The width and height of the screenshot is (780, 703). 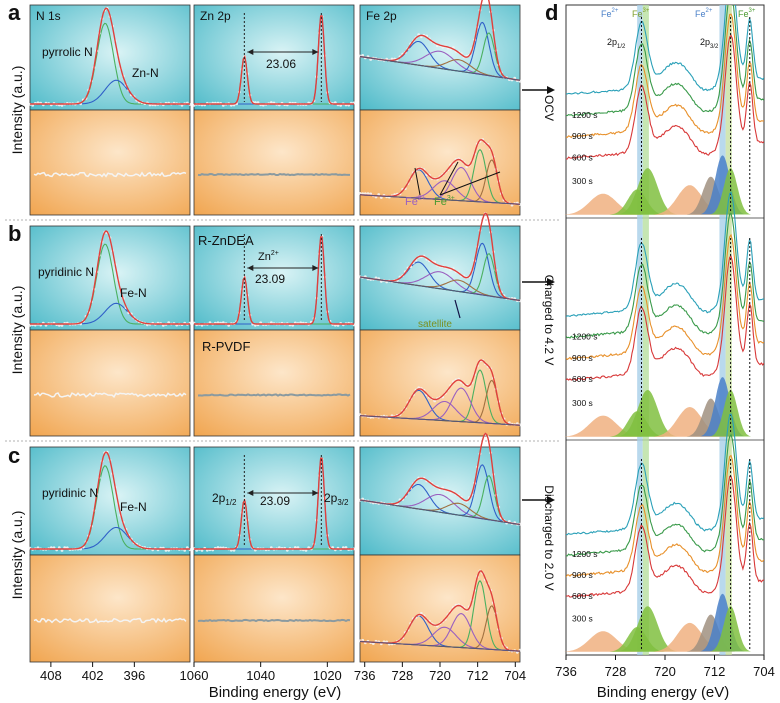 I want to click on row-label: Charged to 4.2 V, so click(x=549, y=320).